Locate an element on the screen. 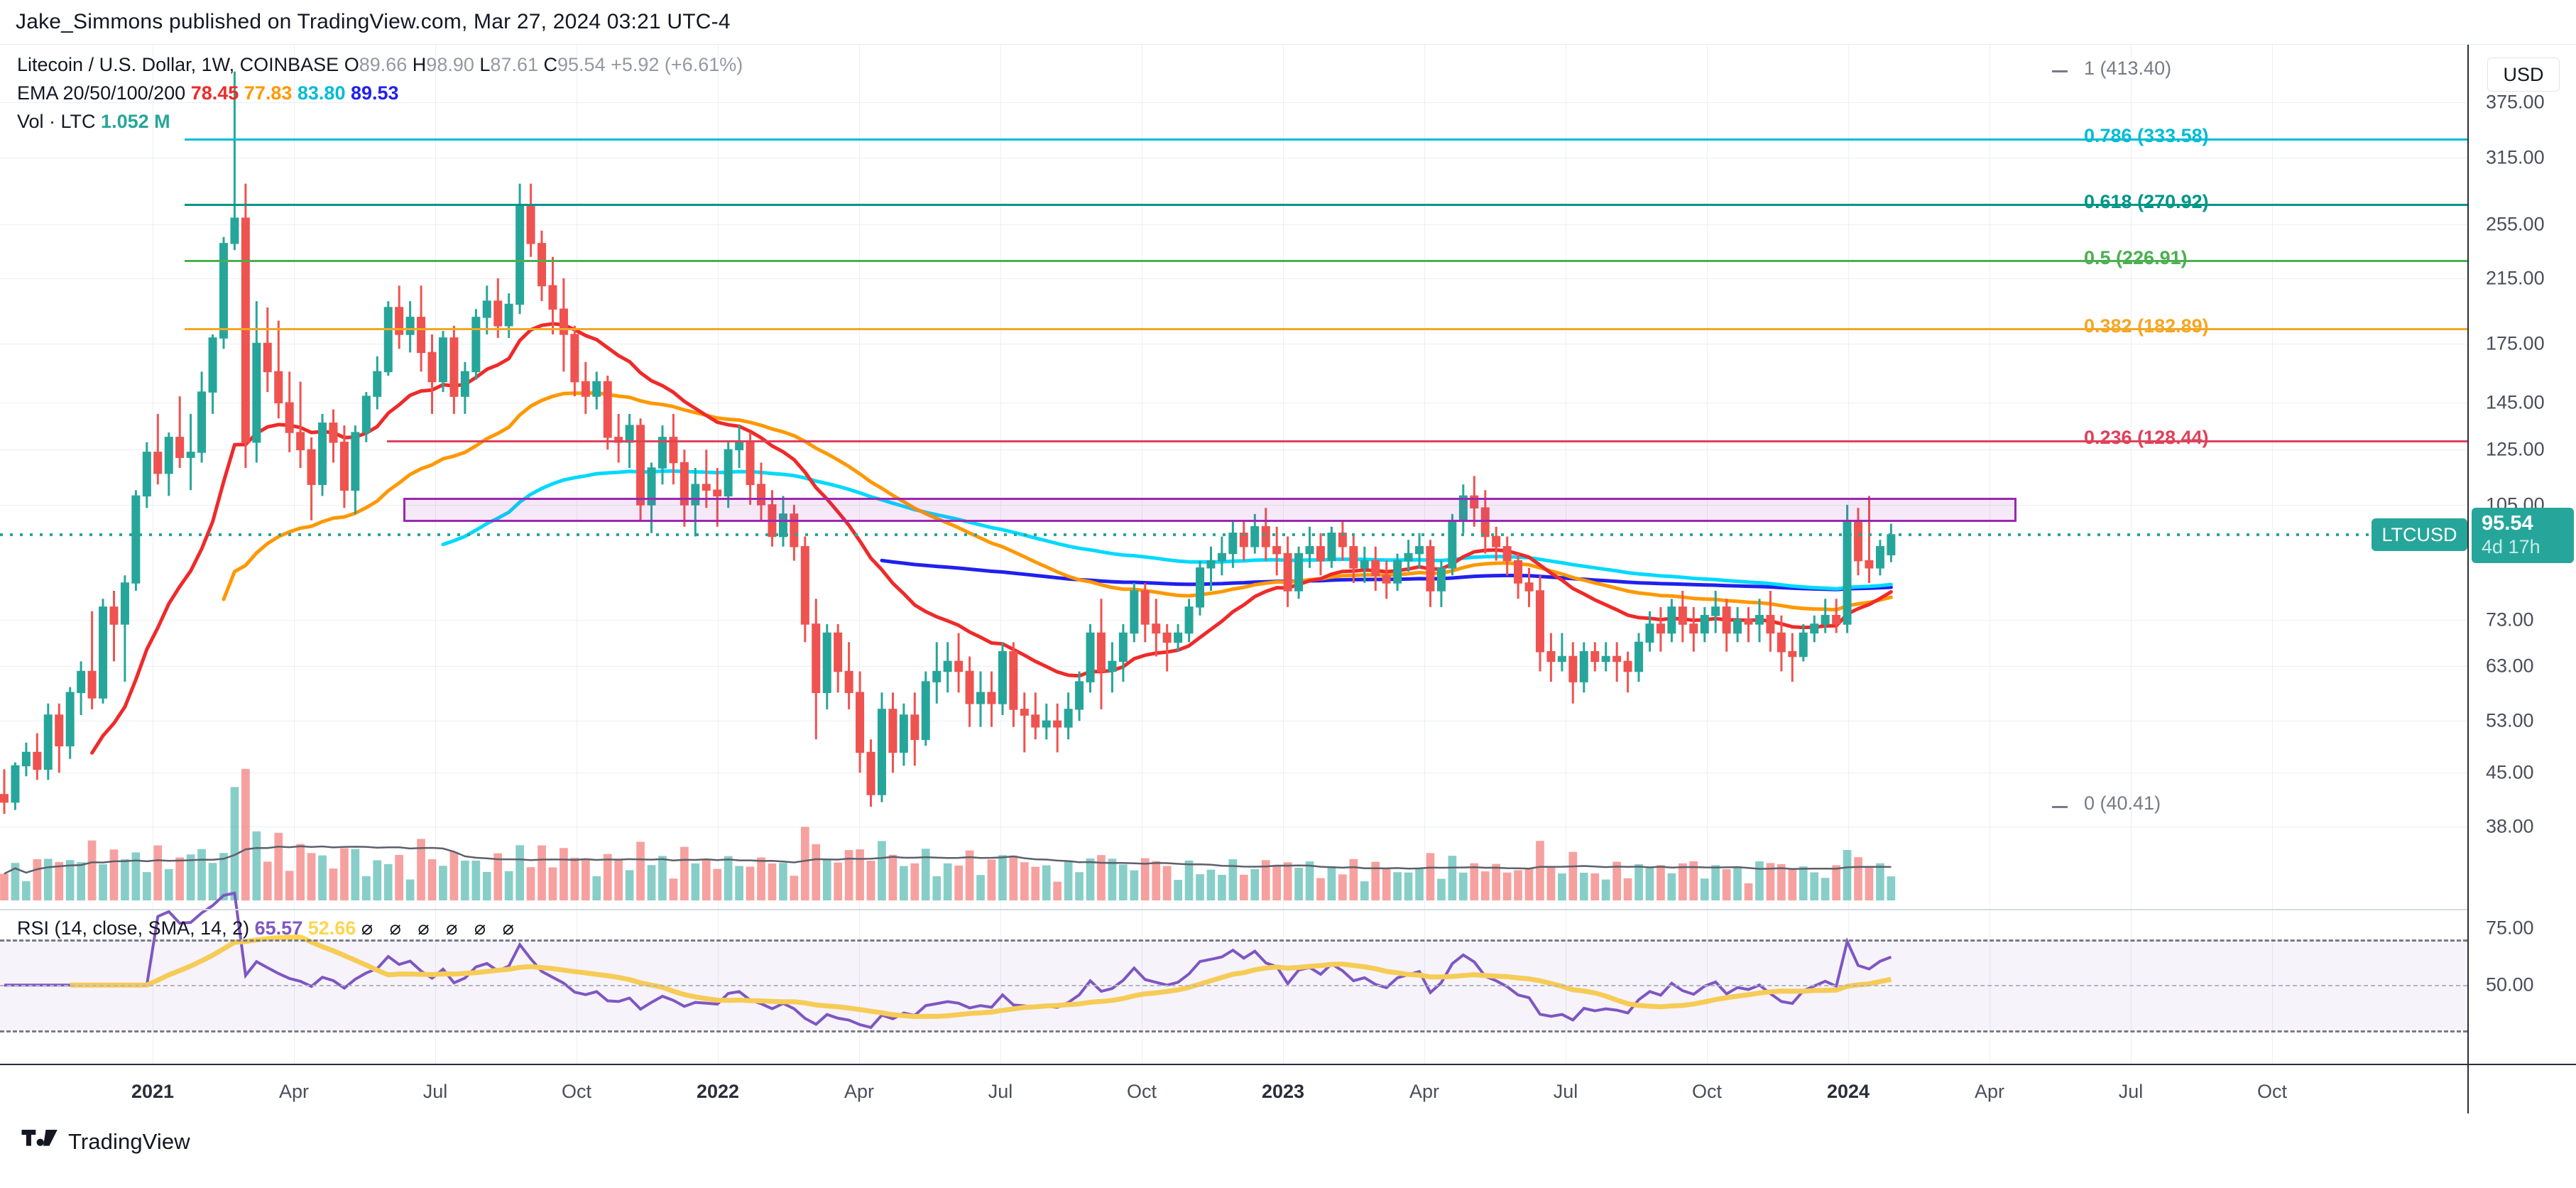  fib-level-label: 0.618 (270.92) is located at coordinates (2146, 201).